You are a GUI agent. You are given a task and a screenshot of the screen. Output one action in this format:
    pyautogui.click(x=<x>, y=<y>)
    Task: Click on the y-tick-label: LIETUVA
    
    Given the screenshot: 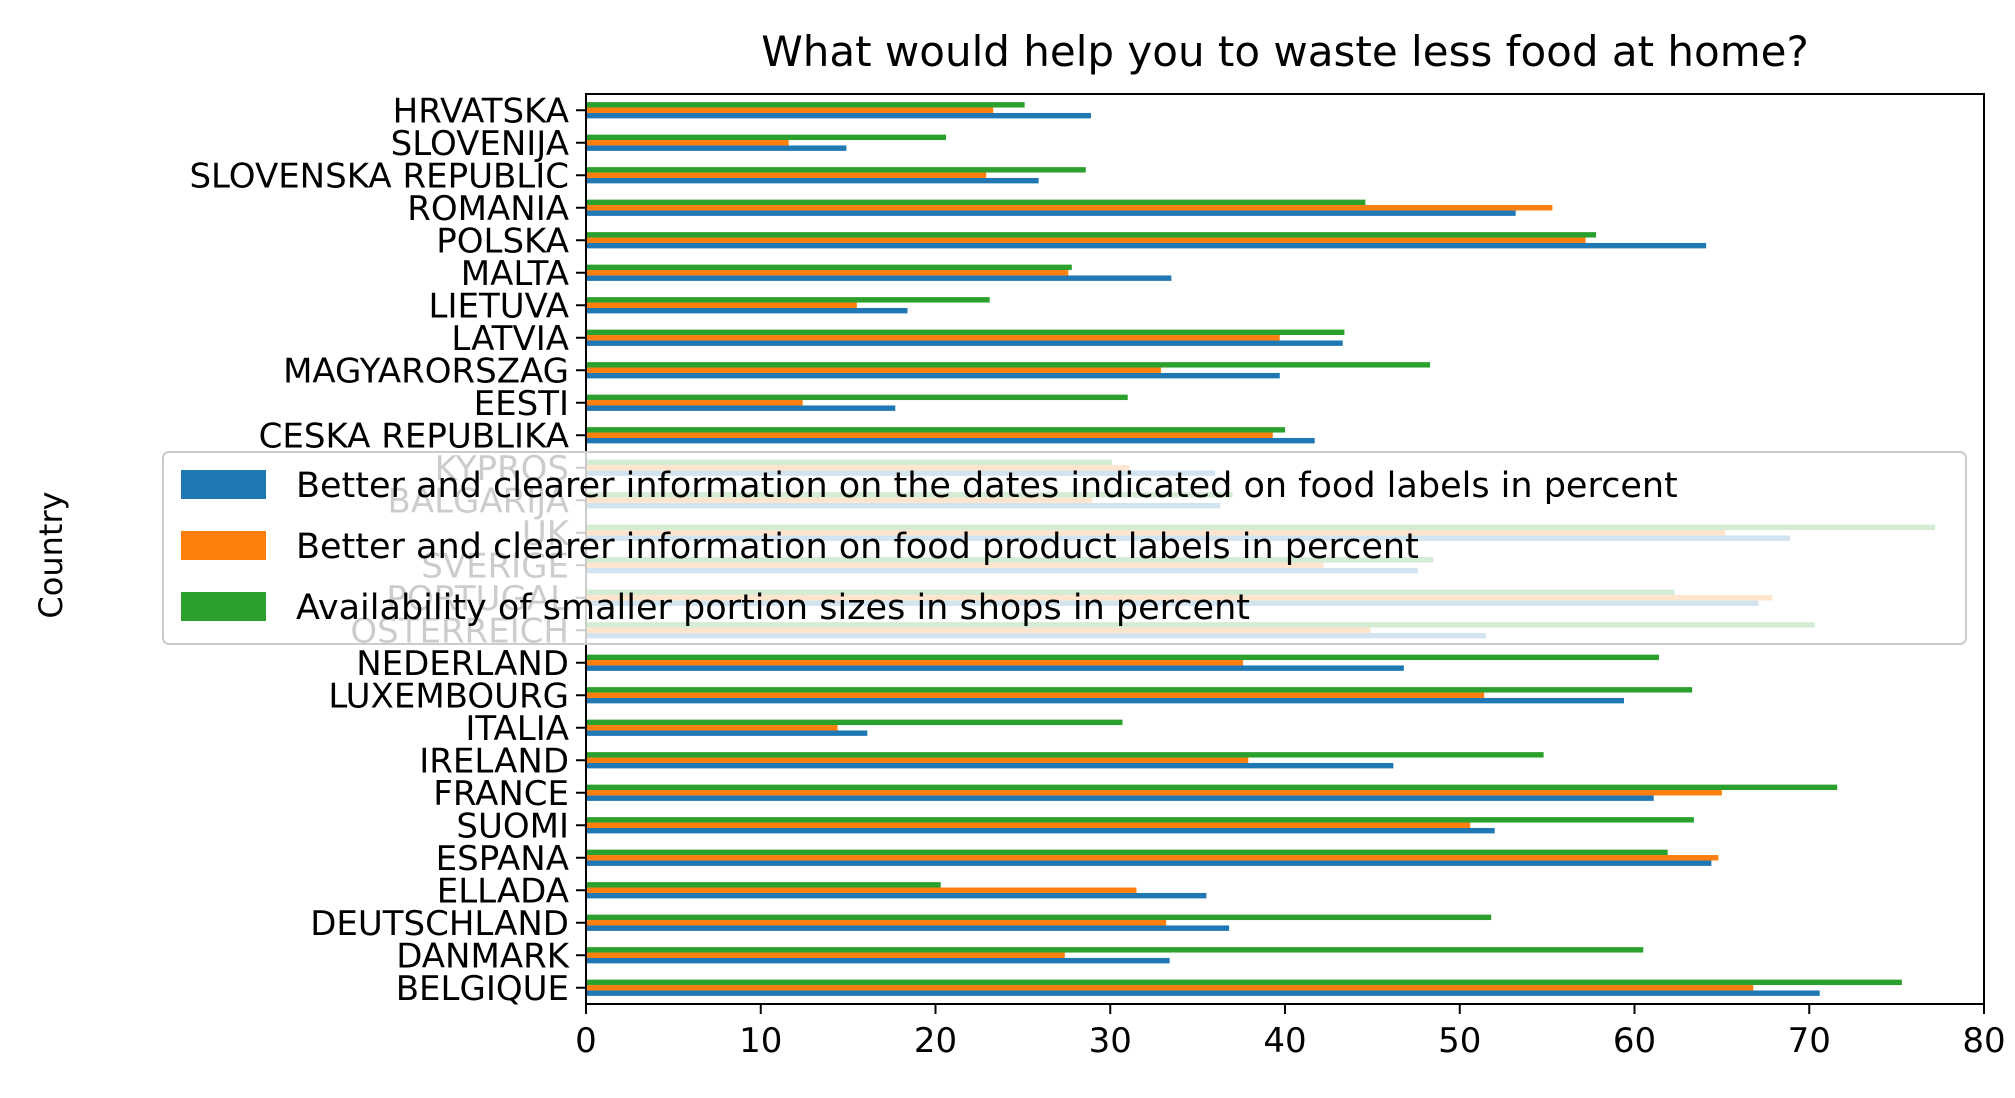 What is the action you would take?
    pyautogui.click(x=499, y=306)
    